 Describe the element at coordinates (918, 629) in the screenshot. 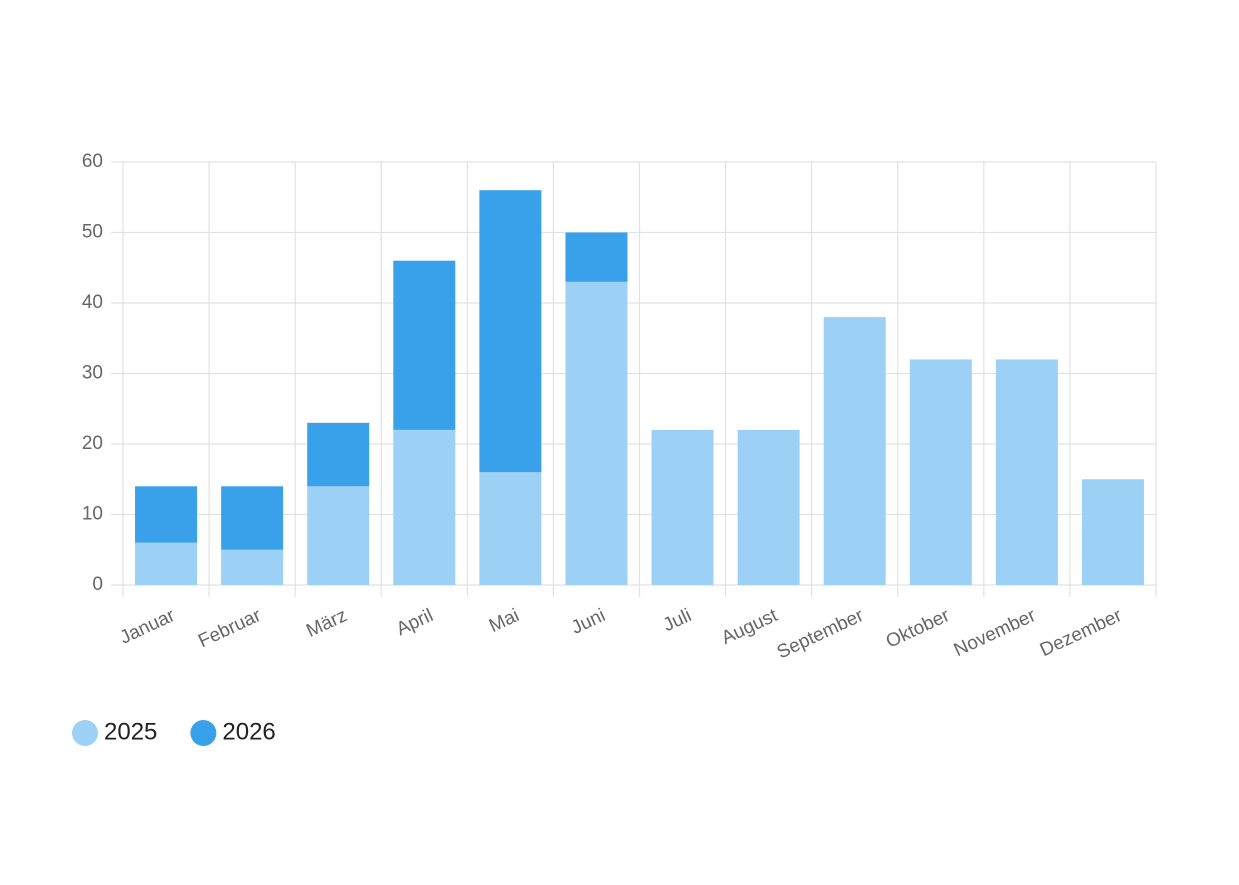

I see `x-tick-label: Oktober` at that location.